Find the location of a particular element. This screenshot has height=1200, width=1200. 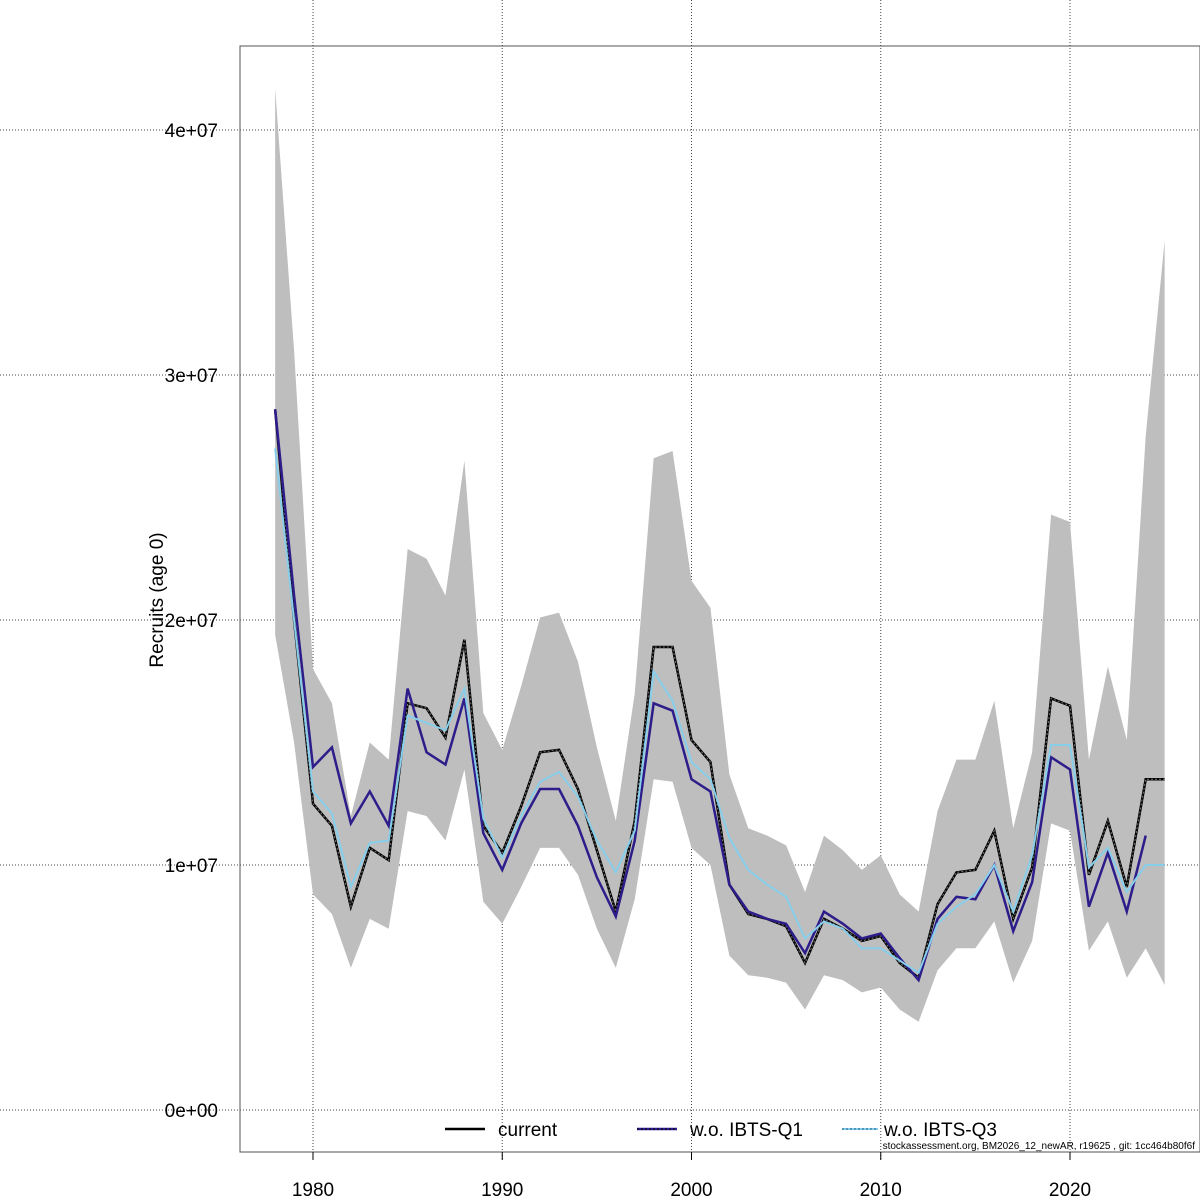

x-tick-label: 2000 is located at coordinates (691, 1190).